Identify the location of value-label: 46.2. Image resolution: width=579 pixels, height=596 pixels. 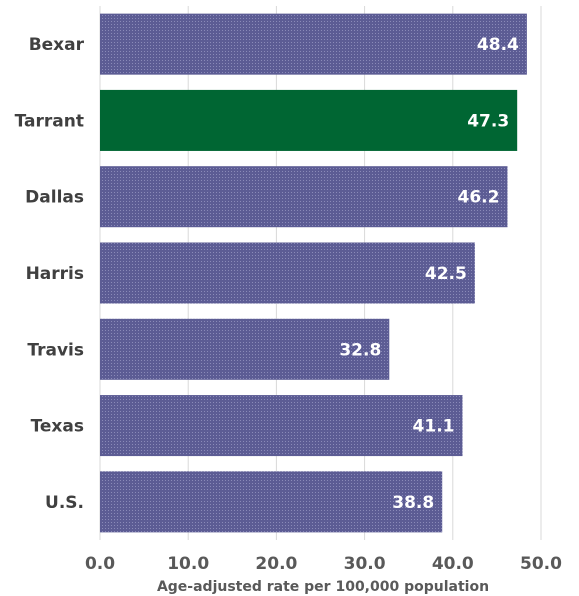
(479, 198).